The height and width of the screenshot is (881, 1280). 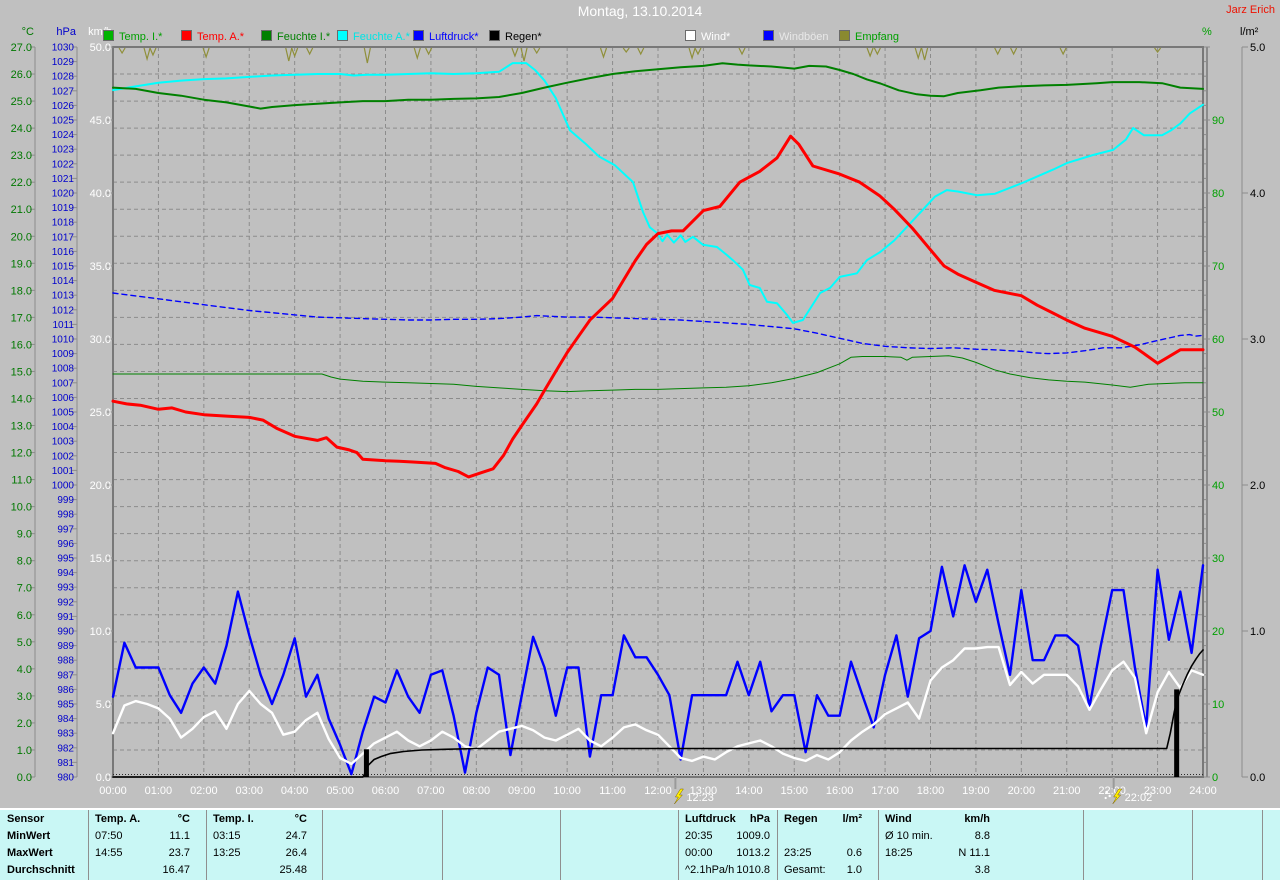 I want to click on table-value-cell: 1009.0, so click(x=753, y=836).